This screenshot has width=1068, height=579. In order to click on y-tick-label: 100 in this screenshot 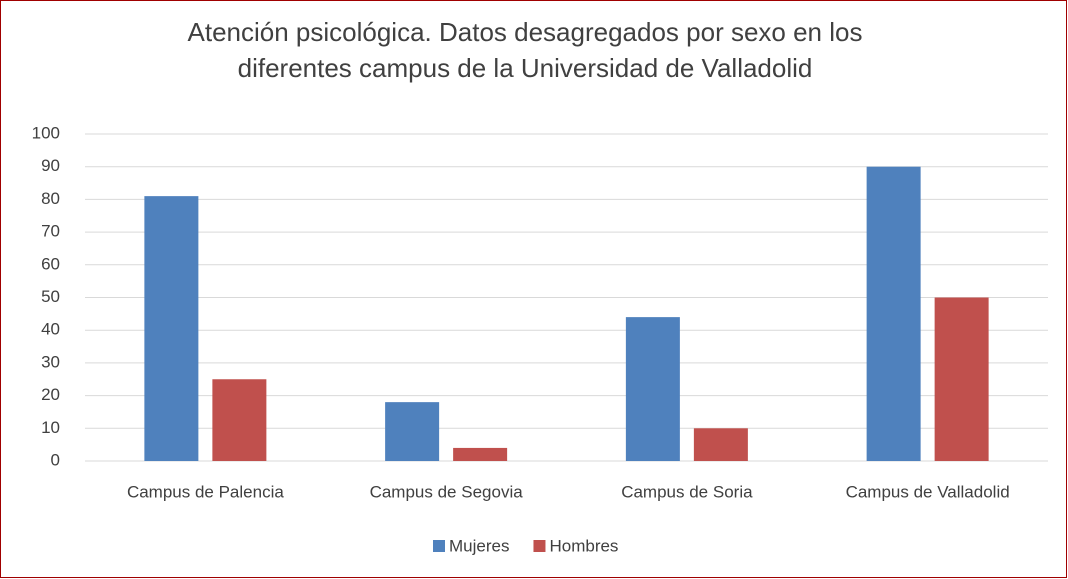, I will do `click(46, 132)`.